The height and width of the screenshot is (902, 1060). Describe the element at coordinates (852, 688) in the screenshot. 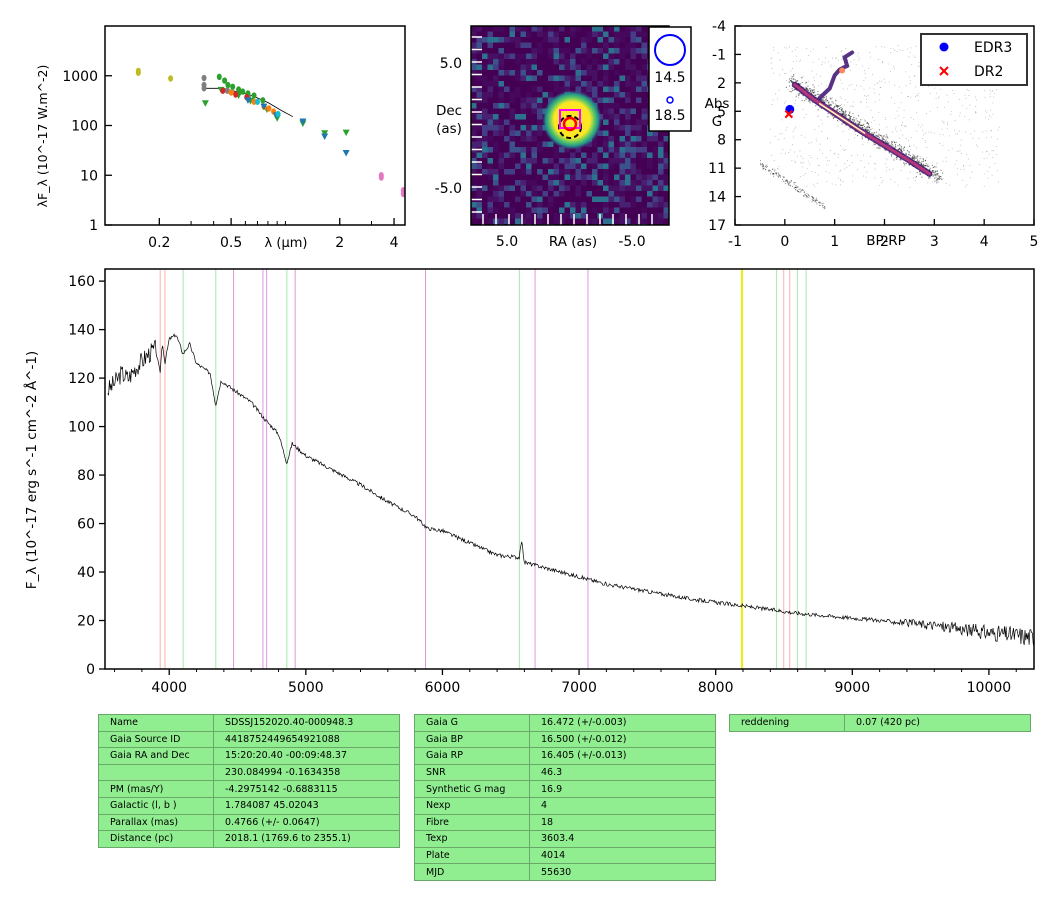

I see `spectrum-xtick-label: 9000` at that location.